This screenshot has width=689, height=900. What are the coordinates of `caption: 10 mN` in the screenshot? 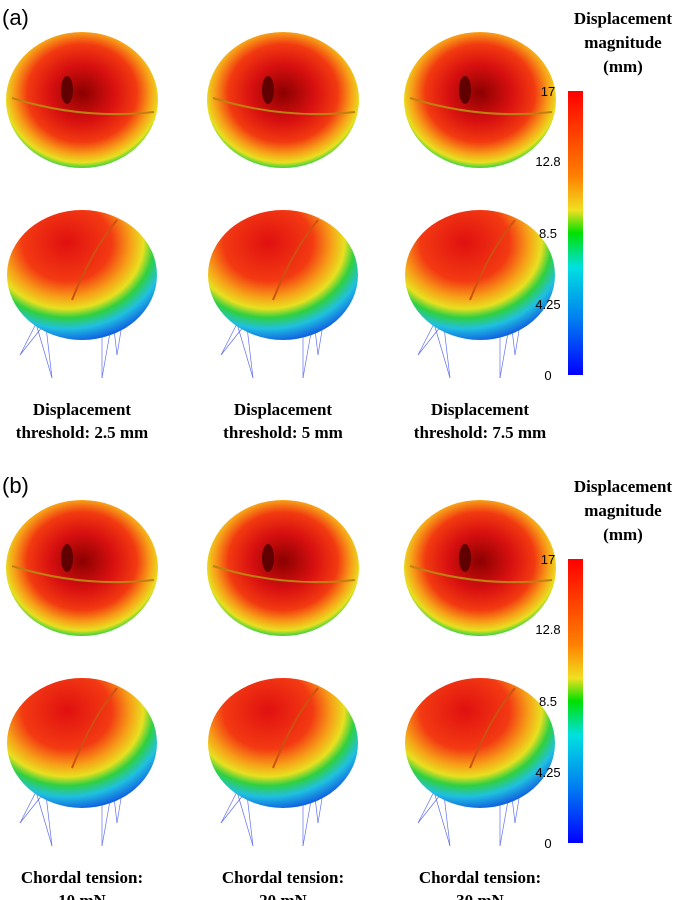 It's located at (82, 895).